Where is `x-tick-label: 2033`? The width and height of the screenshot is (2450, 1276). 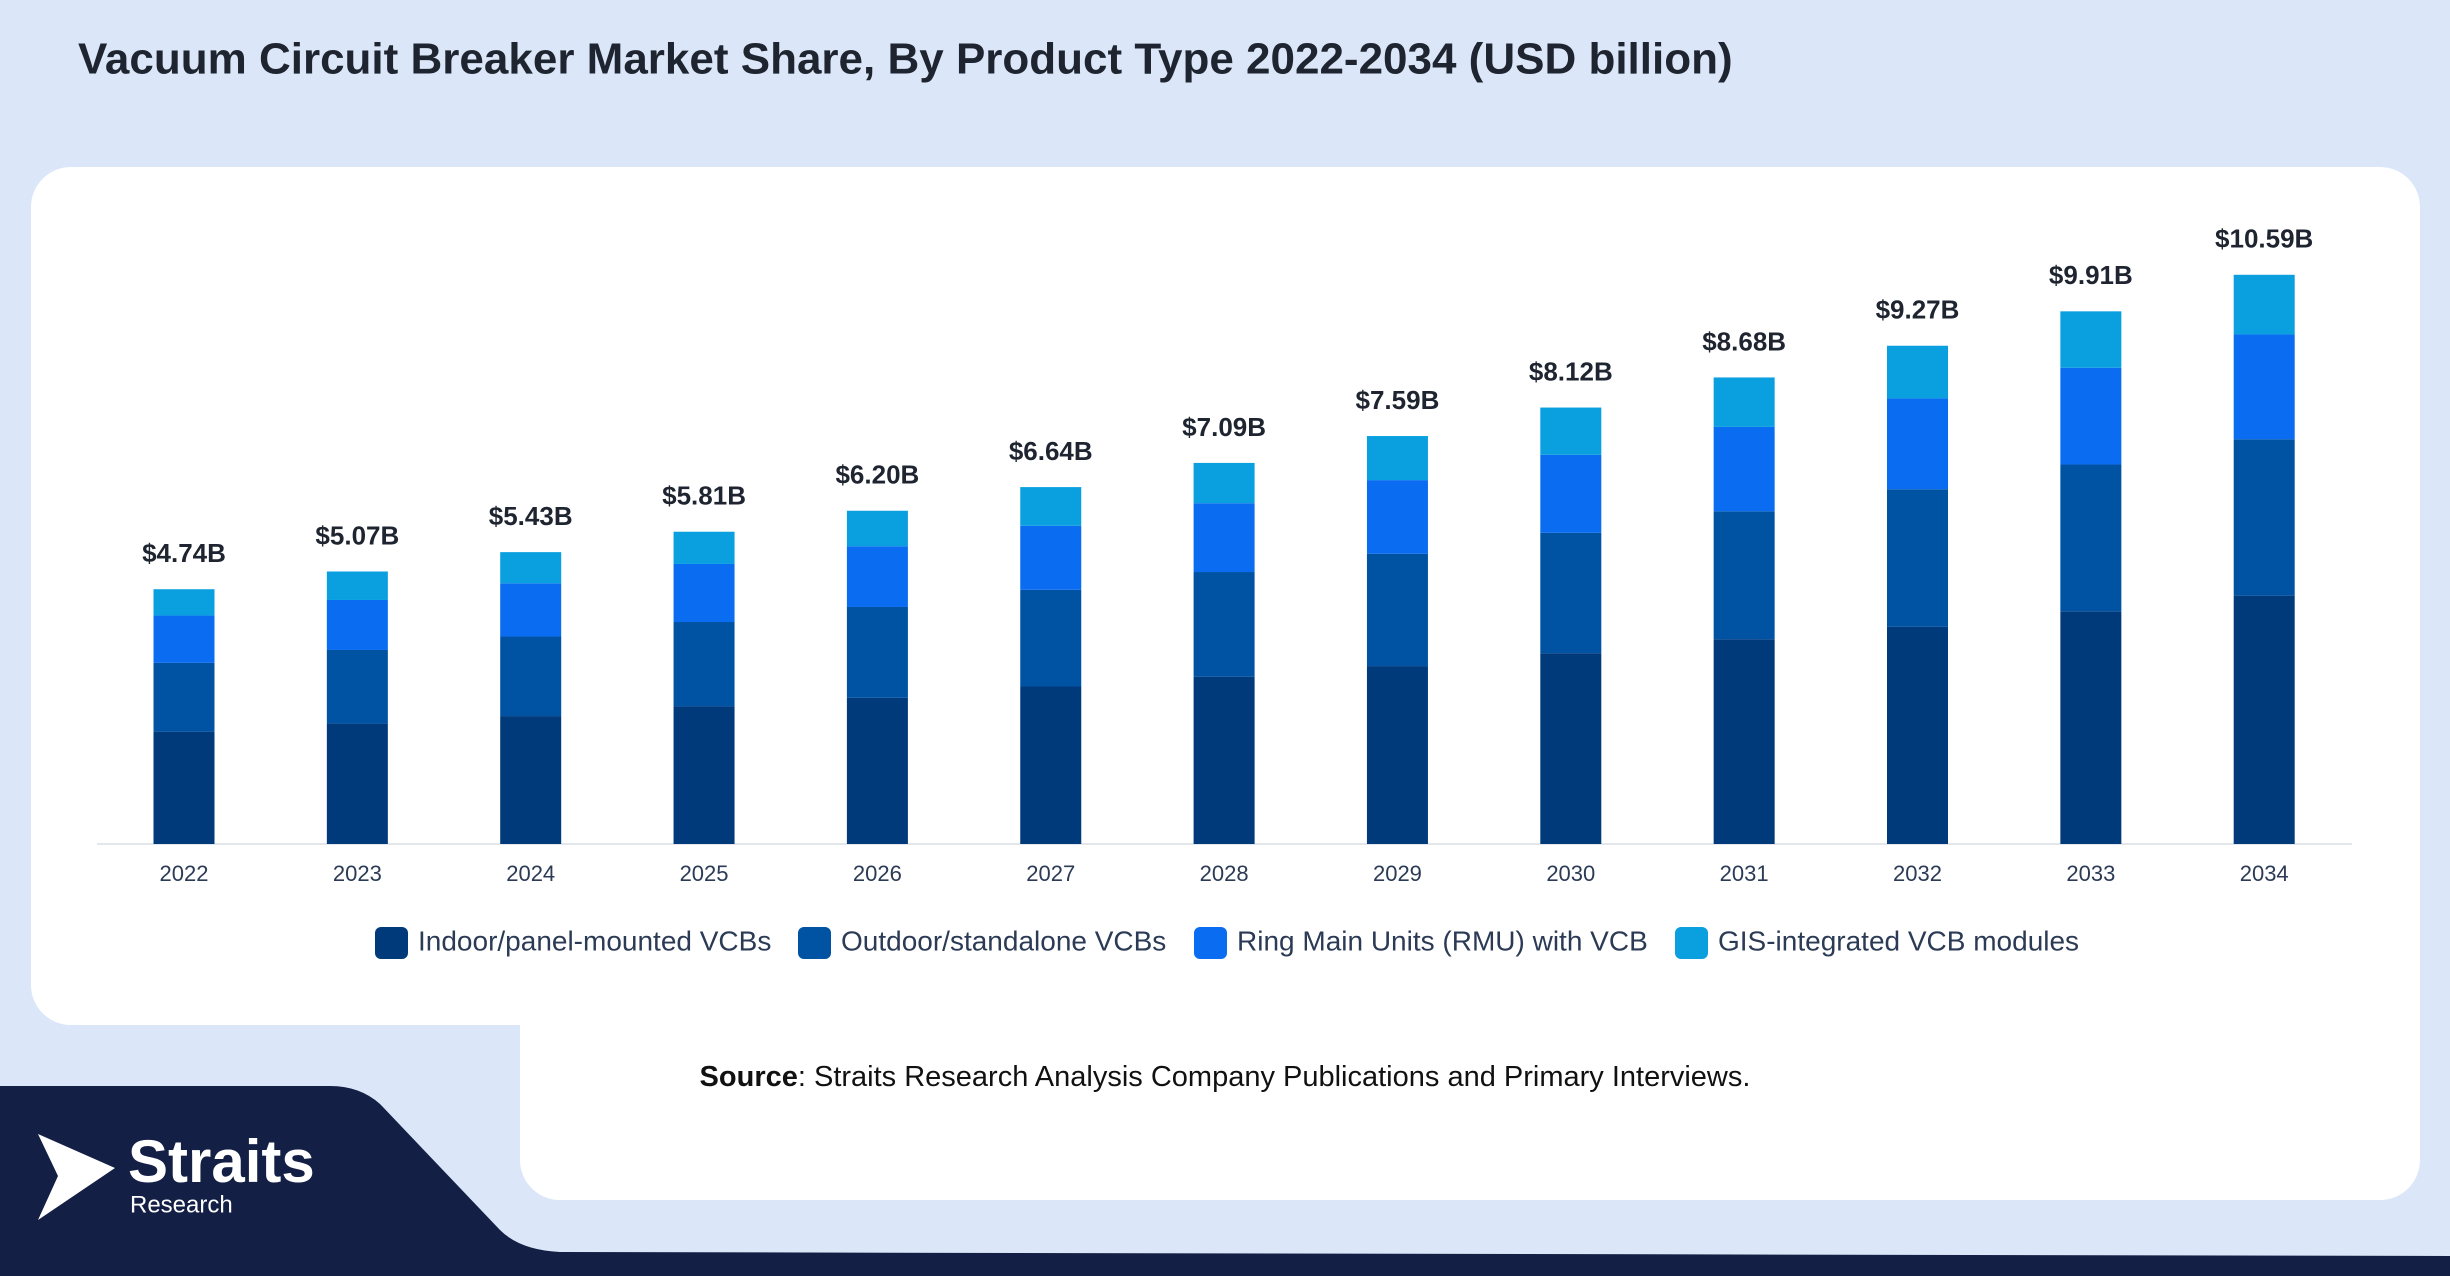
x-tick-label: 2033 is located at coordinates (2090, 873).